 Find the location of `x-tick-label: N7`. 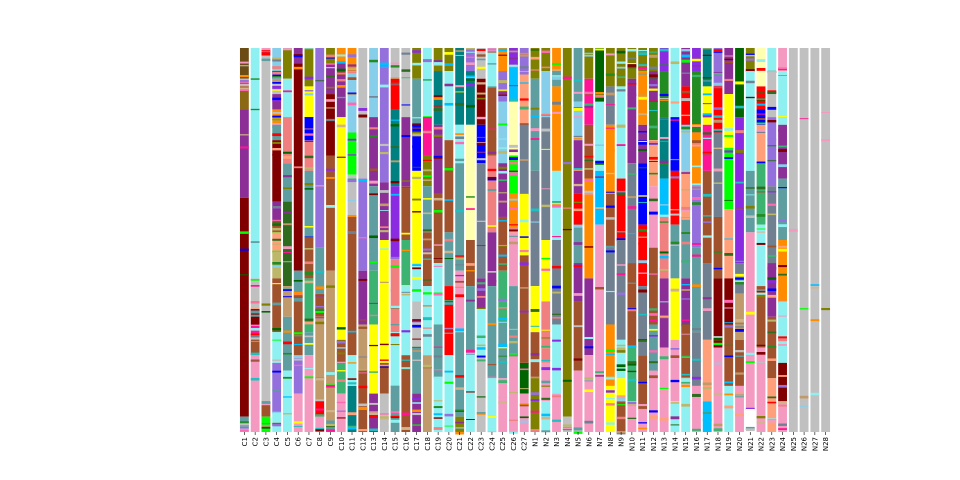

x-tick-label: N7 is located at coordinates (600, 442).